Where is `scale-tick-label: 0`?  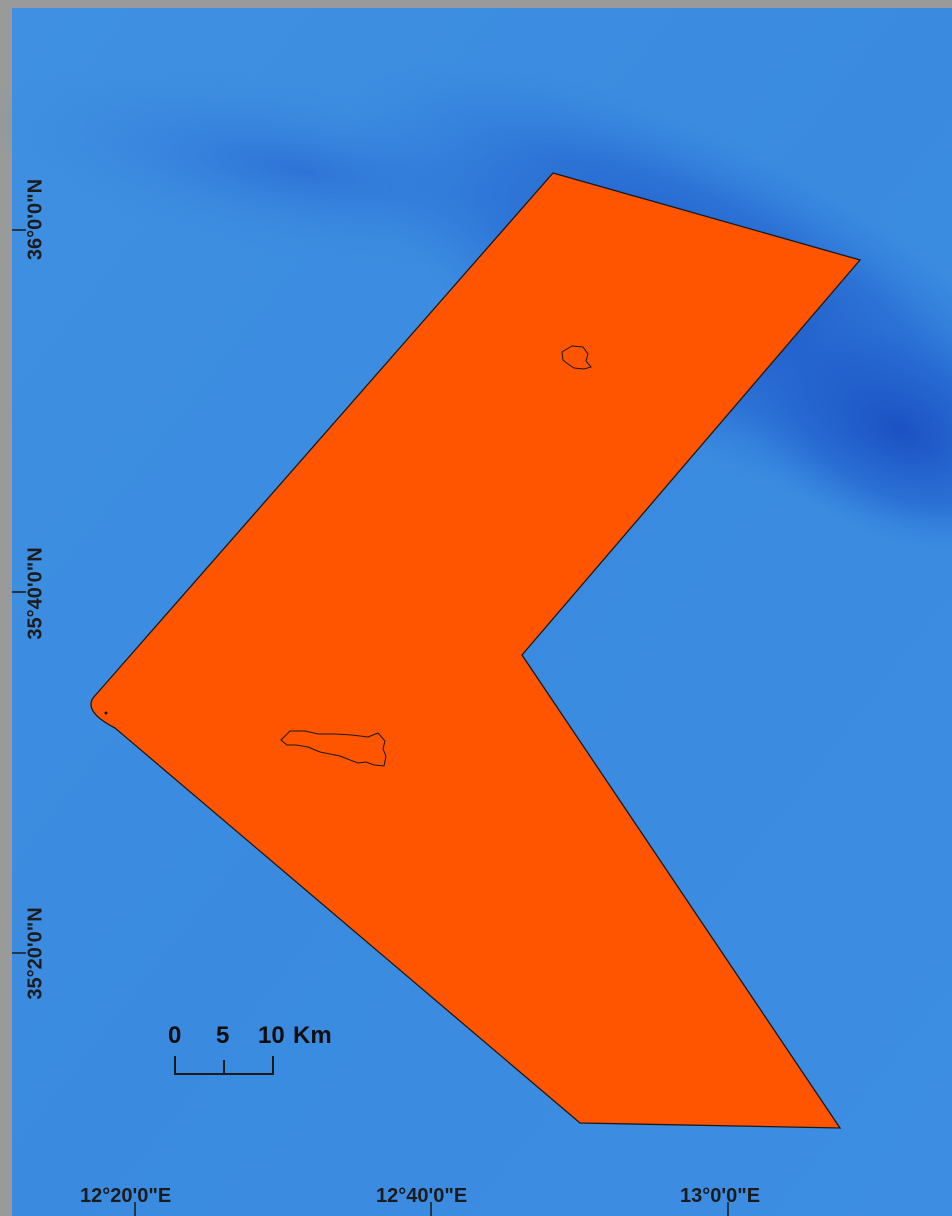 scale-tick-label: 0 is located at coordinates (175, 1035).